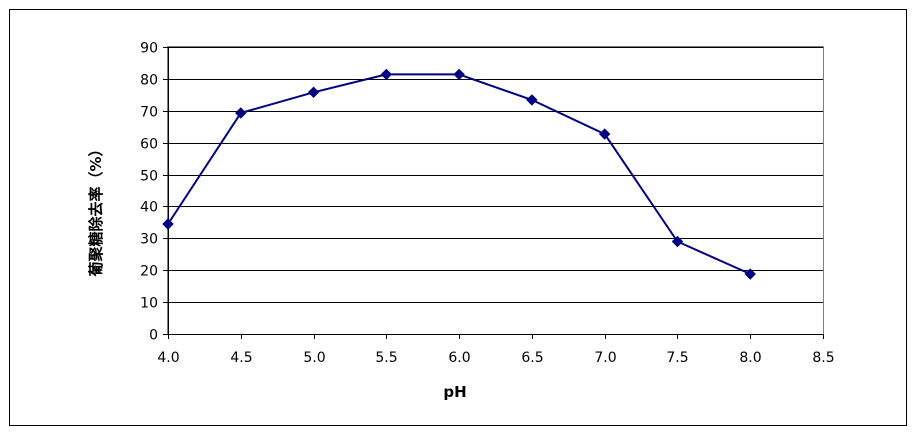  I want to click on x-tick-label: 4.5, so click(241, 358).